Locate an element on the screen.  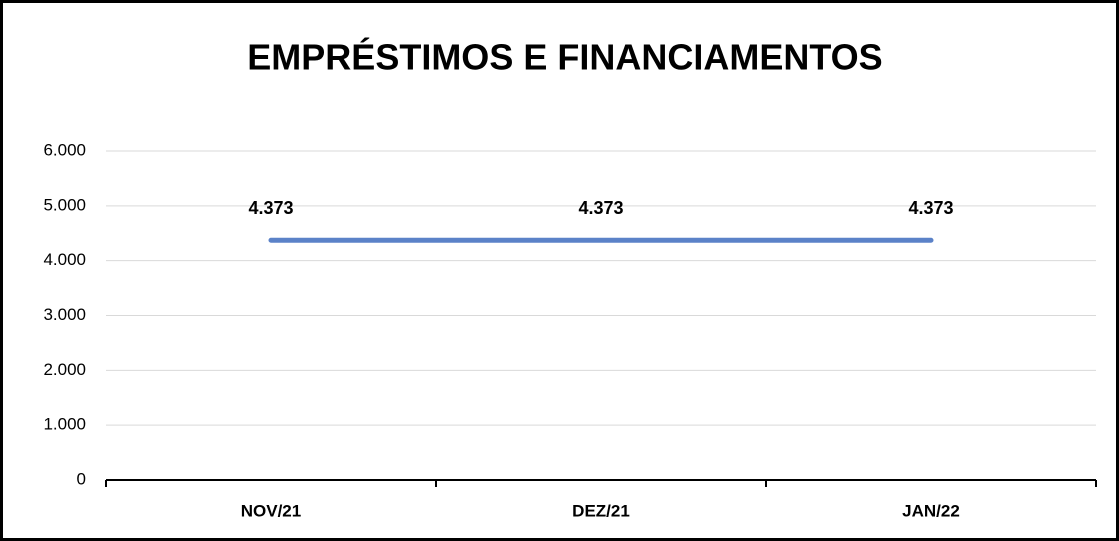
y-tick-label: 5.000 is located at coordinates (64, 204).